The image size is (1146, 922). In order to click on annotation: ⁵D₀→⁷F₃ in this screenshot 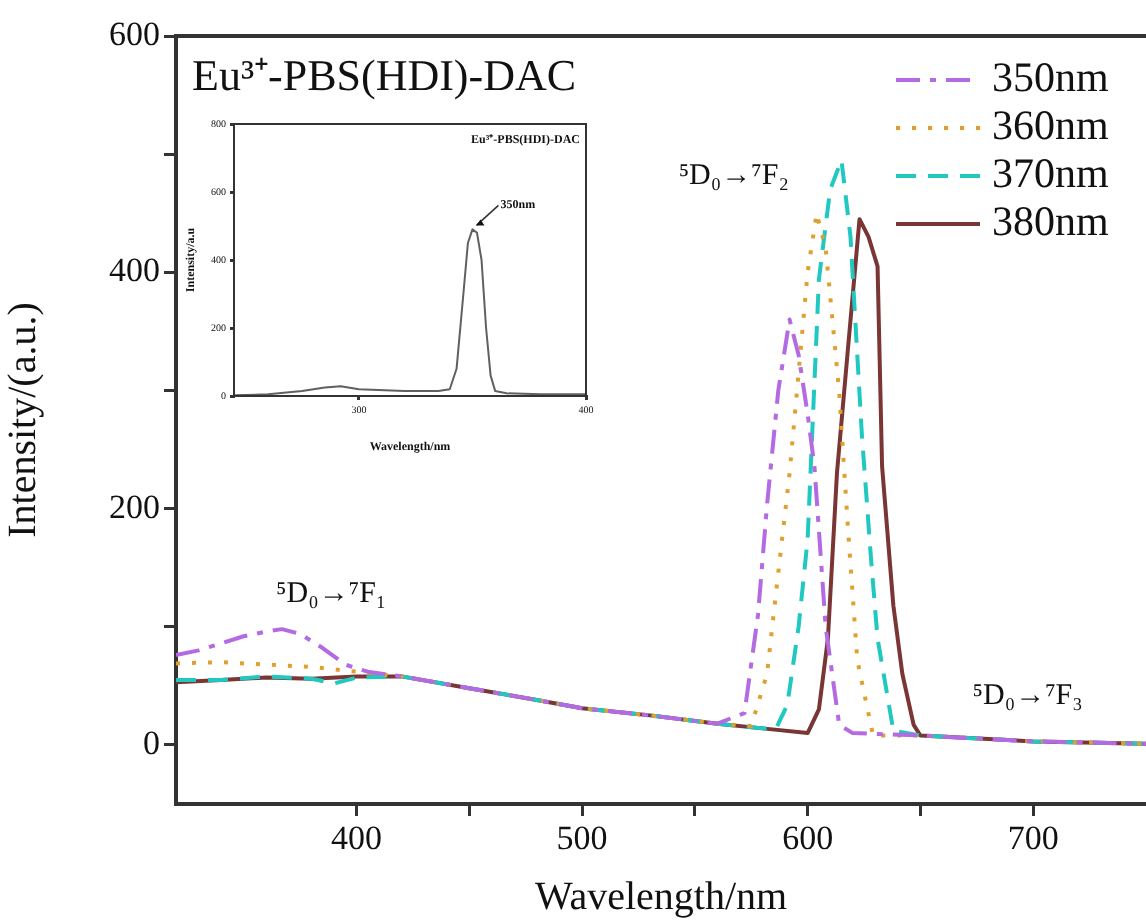, I will do `click(1027, 696)`.